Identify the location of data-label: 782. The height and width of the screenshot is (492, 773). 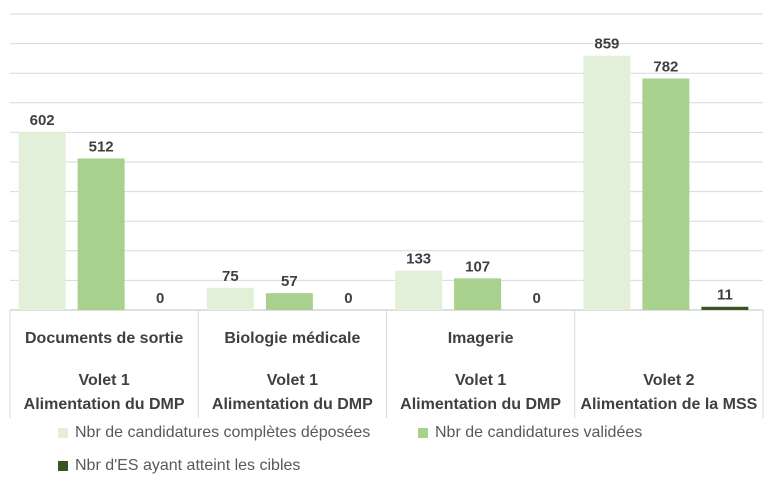
(665, 67).